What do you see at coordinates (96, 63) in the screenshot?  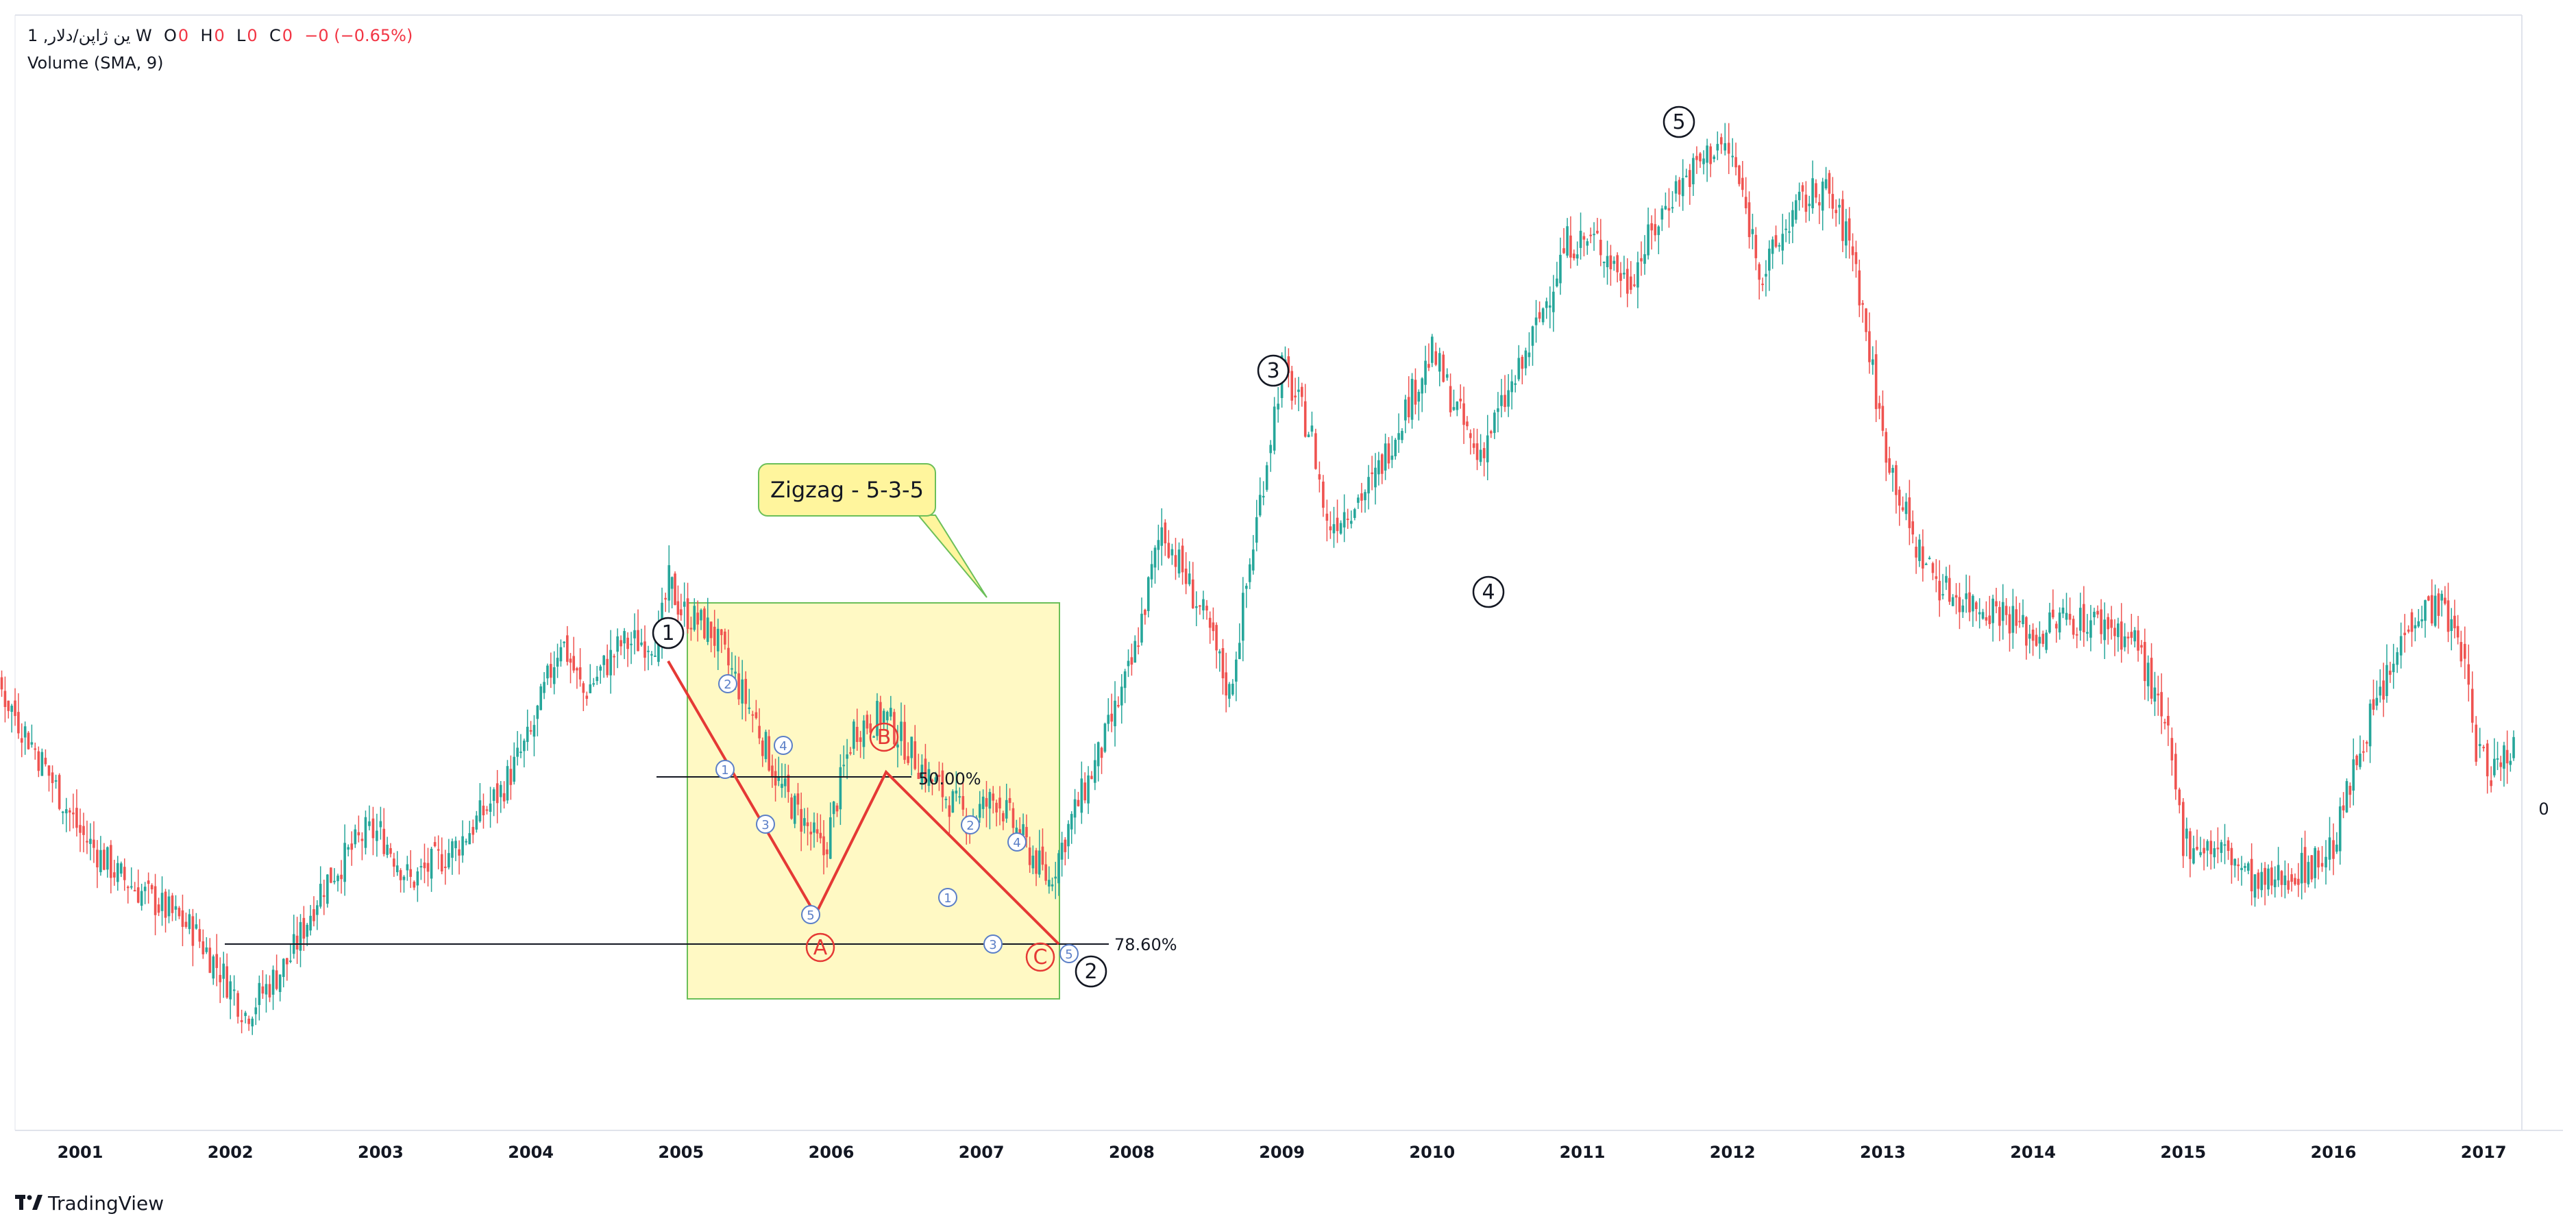 I see `volume-legend: Volume (SMA, 9)` at bounding box center [96, 63].